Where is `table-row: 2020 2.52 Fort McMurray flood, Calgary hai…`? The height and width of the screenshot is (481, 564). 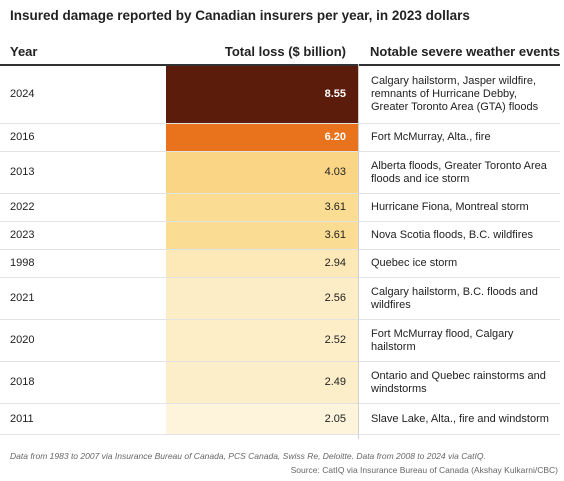
table-row: 2020 2.52 Fort McMurray flood, Calgary hai… is located at coordinates (280, 341).